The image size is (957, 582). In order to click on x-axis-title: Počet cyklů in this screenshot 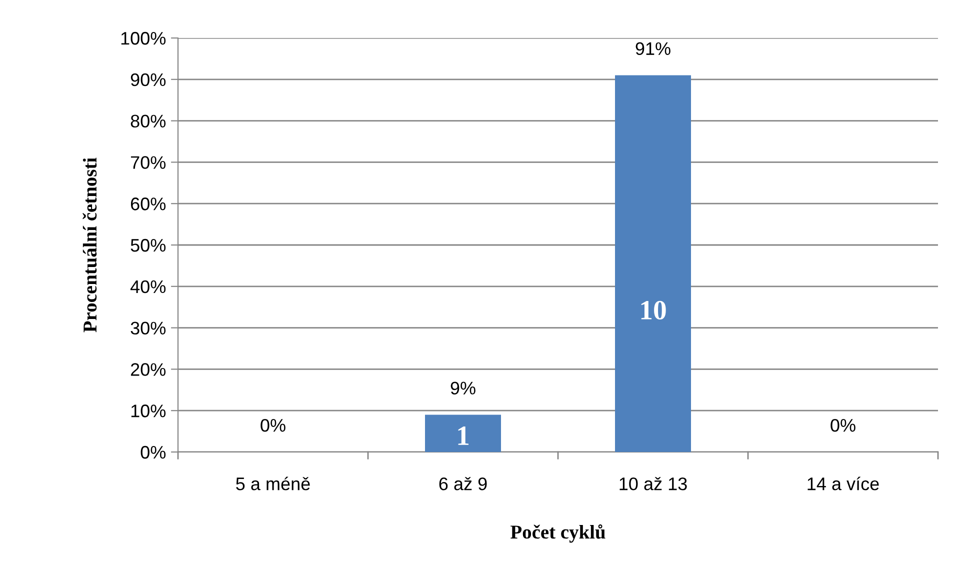, I will do `click(558, 533)`.